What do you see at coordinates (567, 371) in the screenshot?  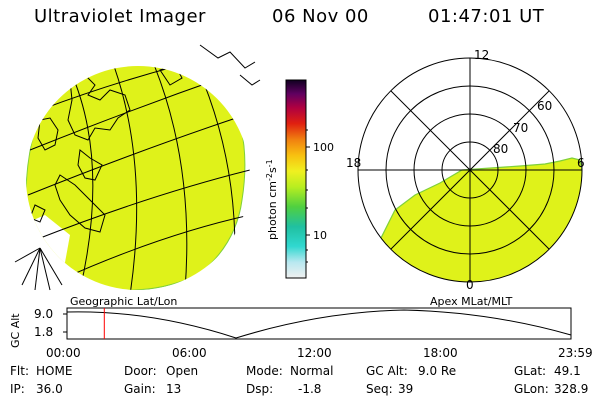 I see `glat-value: 49.1` at bounding box center [567, 371].